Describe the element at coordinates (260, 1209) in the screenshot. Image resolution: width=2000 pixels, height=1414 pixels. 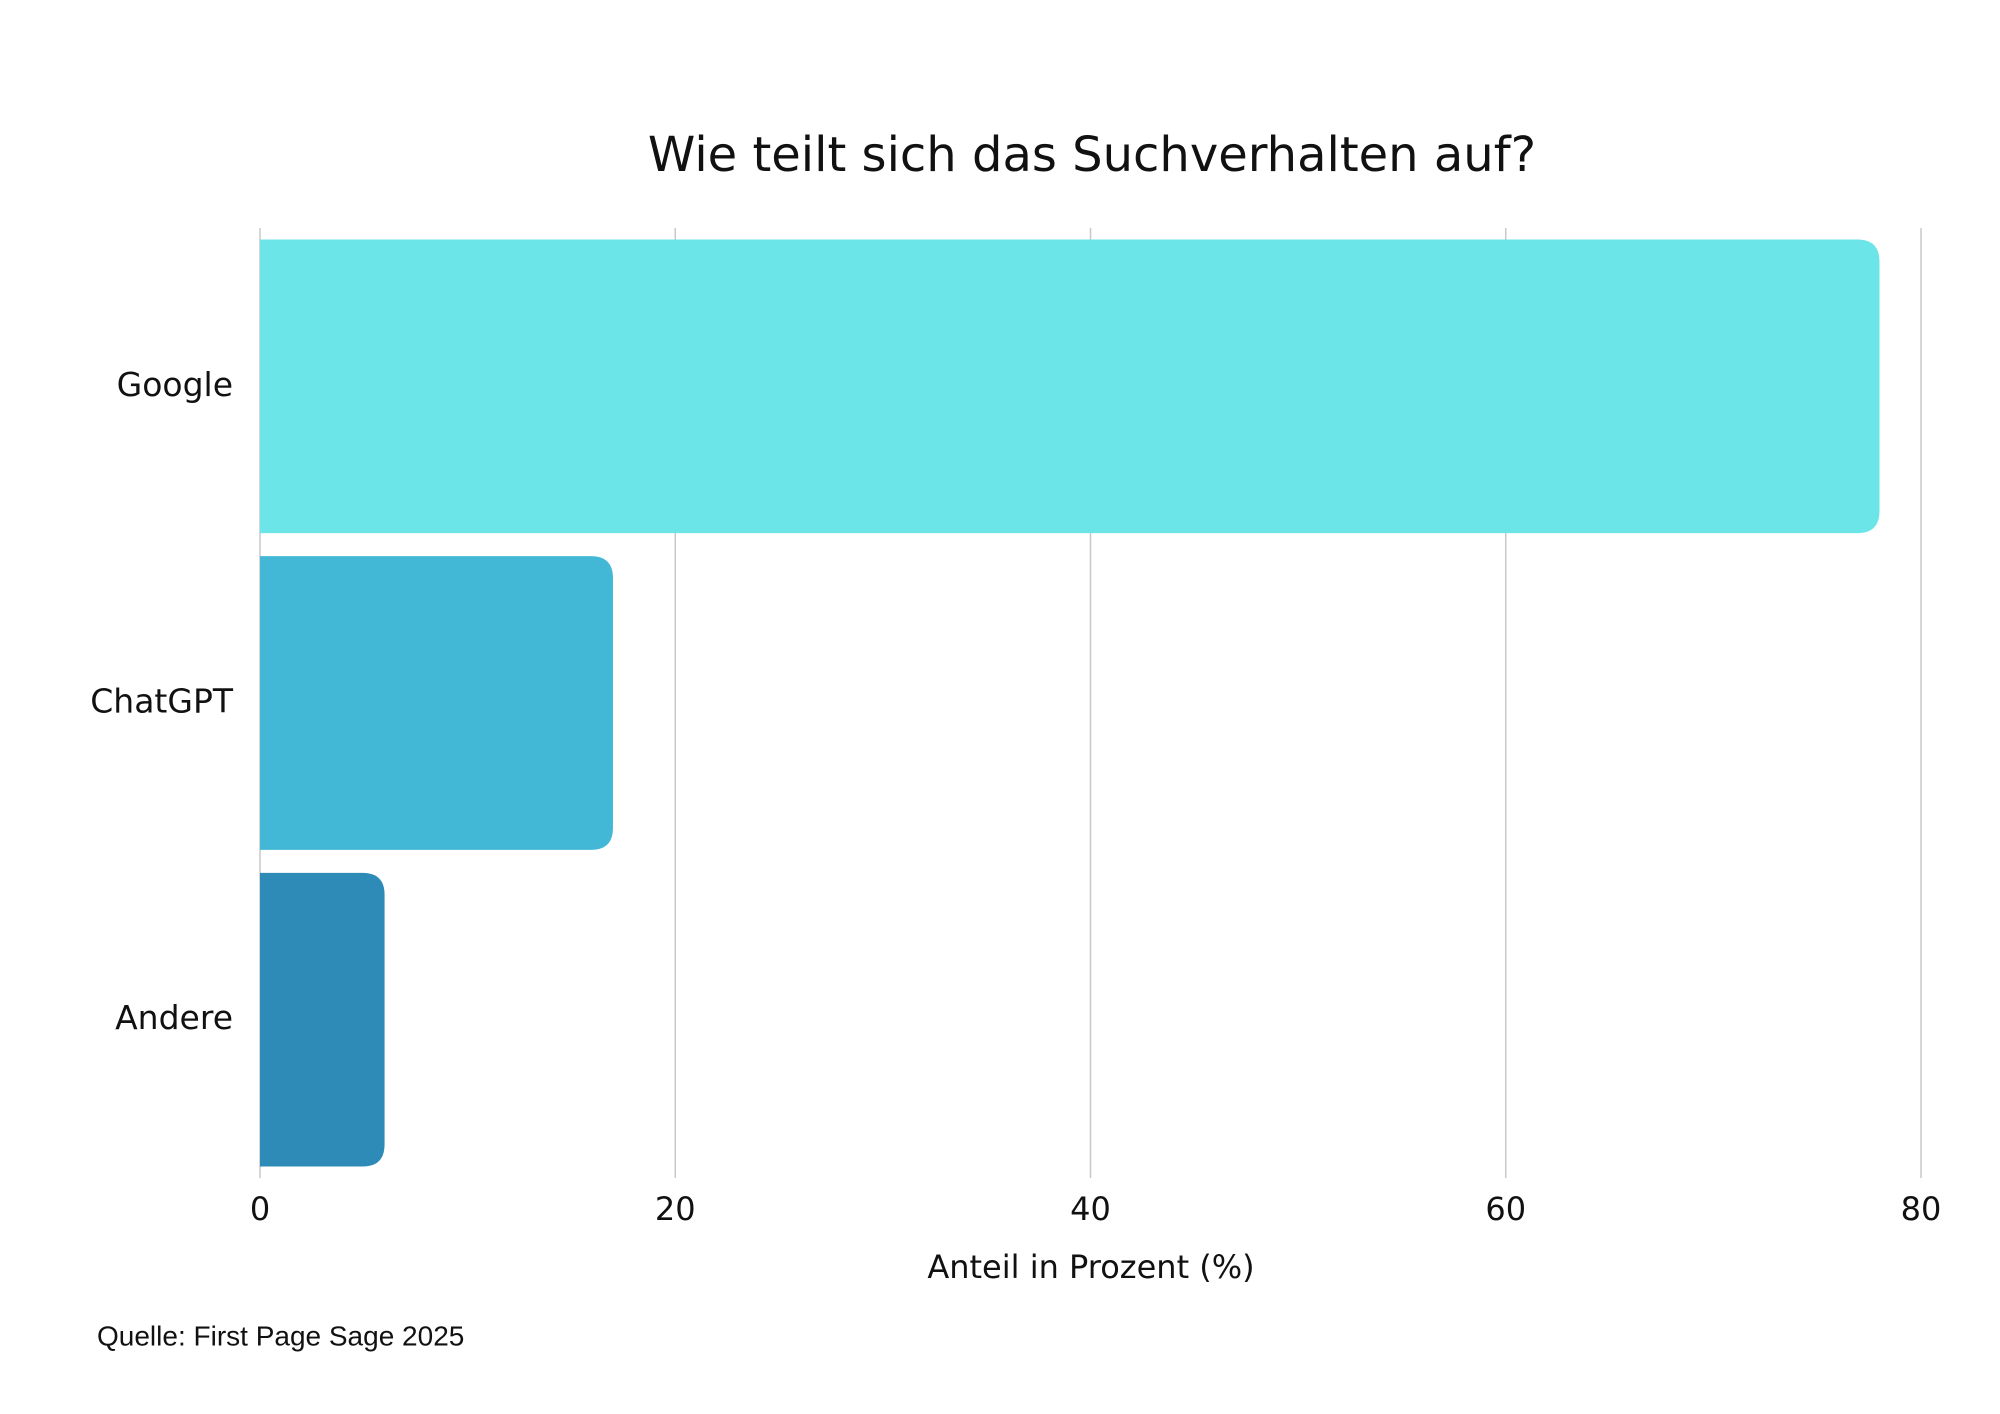
I see `x-tick-label: 0` at that location.